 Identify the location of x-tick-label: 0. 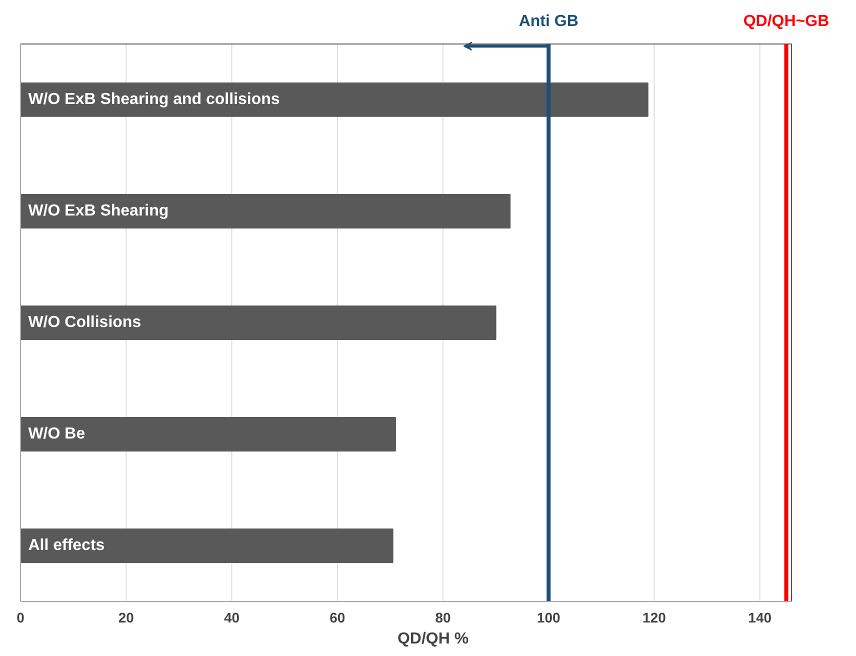
(20, 618).